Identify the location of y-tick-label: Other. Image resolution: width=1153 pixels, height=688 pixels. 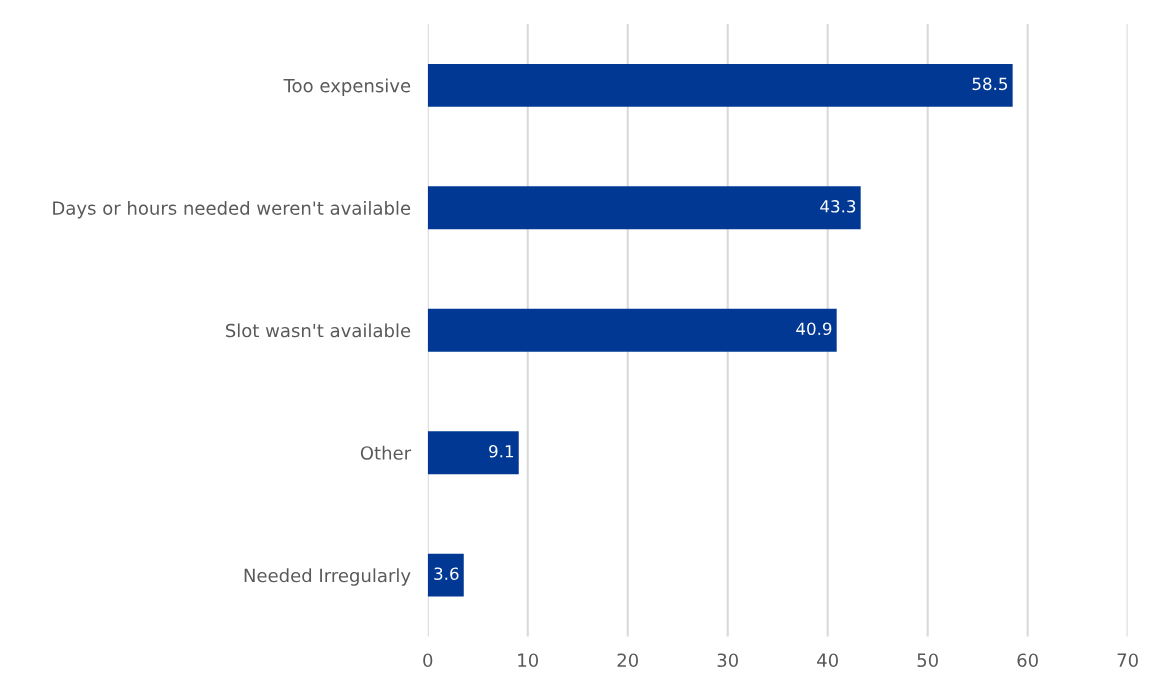
(386, 452).